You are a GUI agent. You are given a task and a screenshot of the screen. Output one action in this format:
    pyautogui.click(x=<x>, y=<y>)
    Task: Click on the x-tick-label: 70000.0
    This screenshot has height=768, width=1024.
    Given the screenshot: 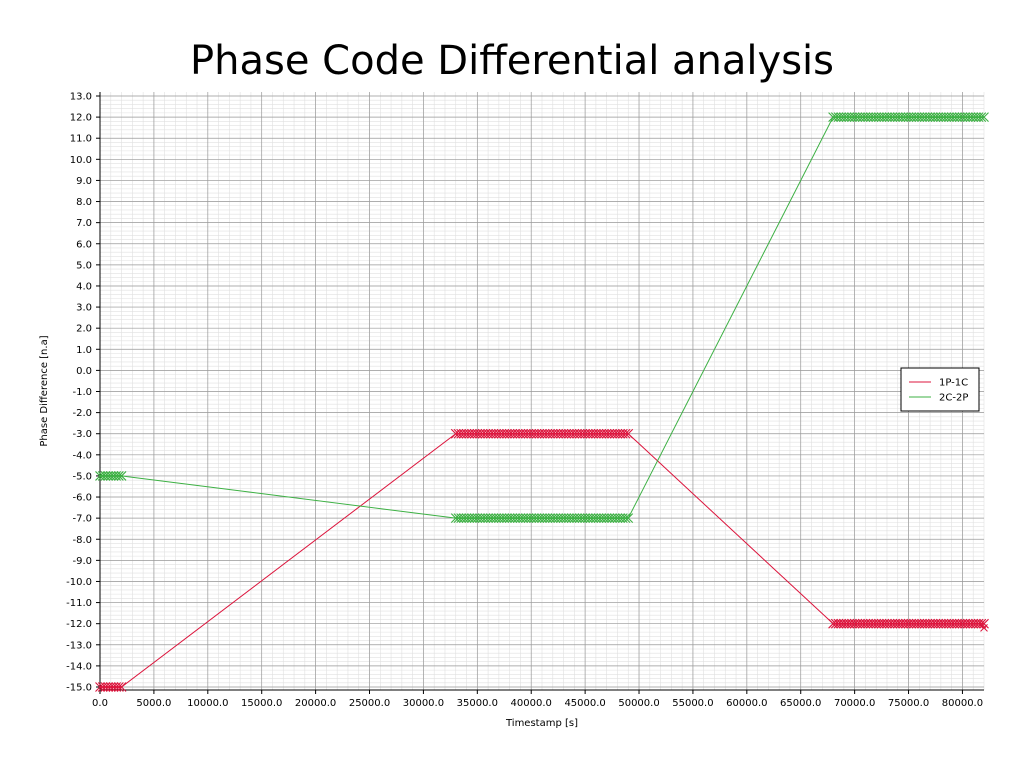 What is the action you would take?
    pyautogui.click(x=854, y=703)
    